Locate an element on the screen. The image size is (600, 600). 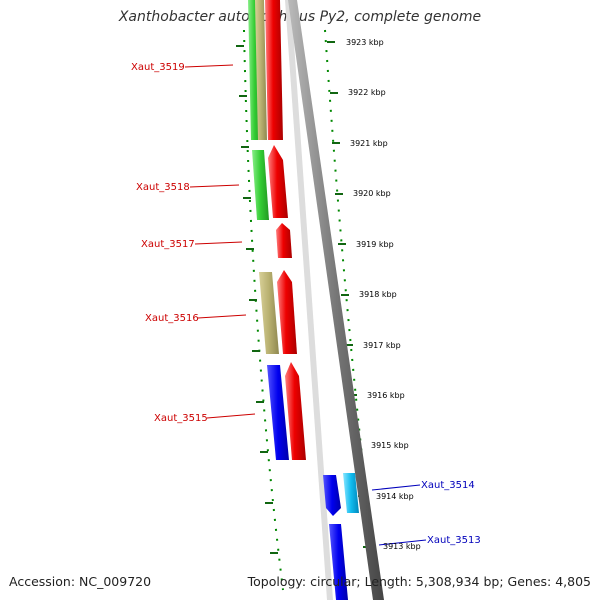
gene-3519-red is located at coordinates (274, 70).